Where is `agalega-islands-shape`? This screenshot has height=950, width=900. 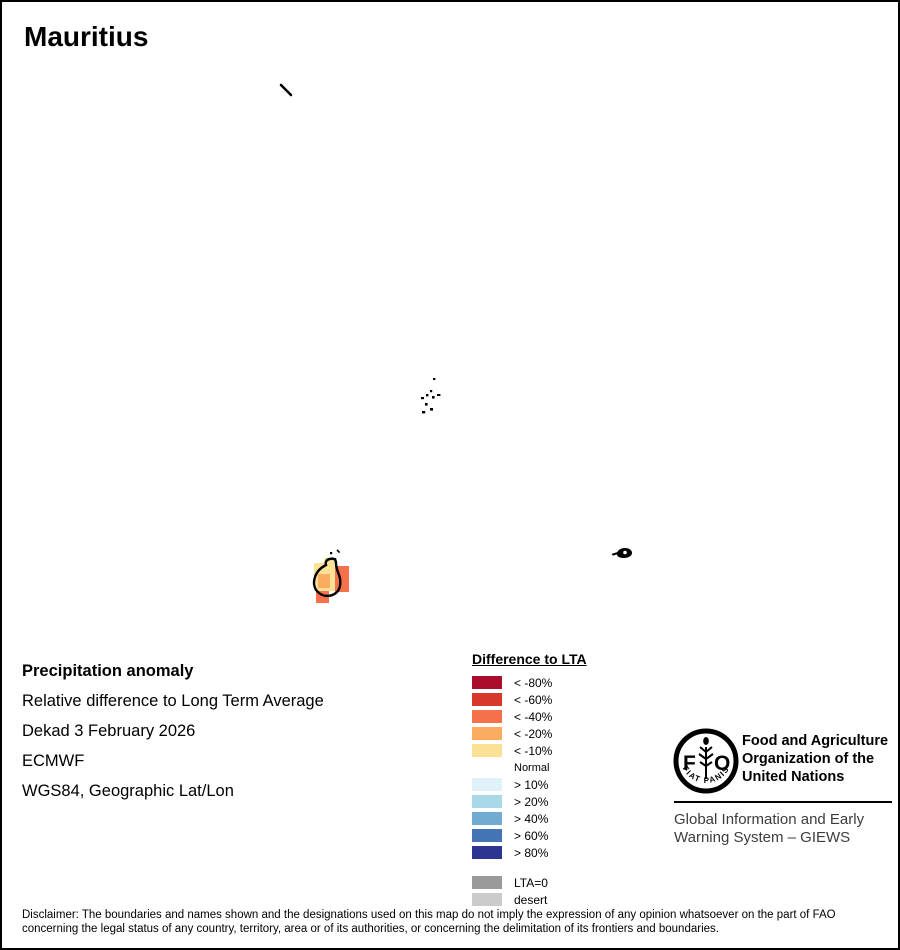
agalega-islands-shape is located at coordinates (286, 90).